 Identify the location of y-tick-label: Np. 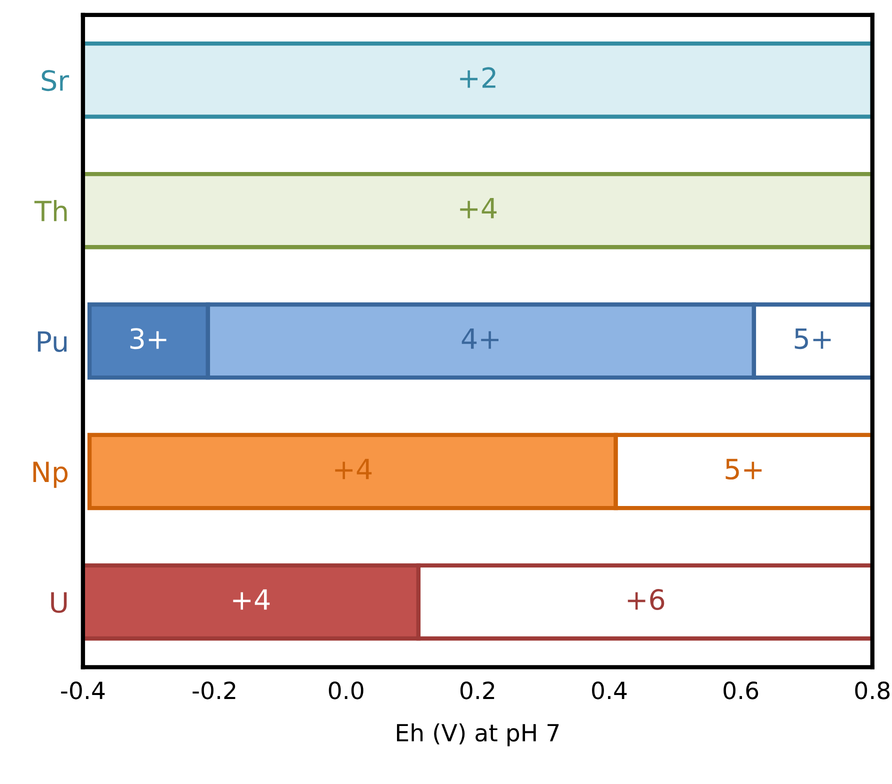
(50, 475).